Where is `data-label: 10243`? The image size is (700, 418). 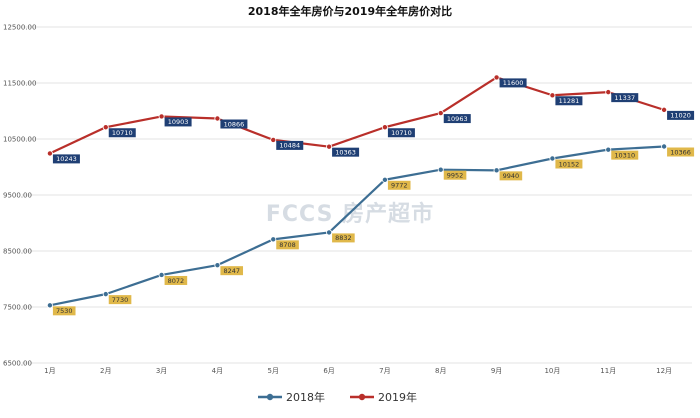
data-label: 10243 is located at coordinates (66, 159).